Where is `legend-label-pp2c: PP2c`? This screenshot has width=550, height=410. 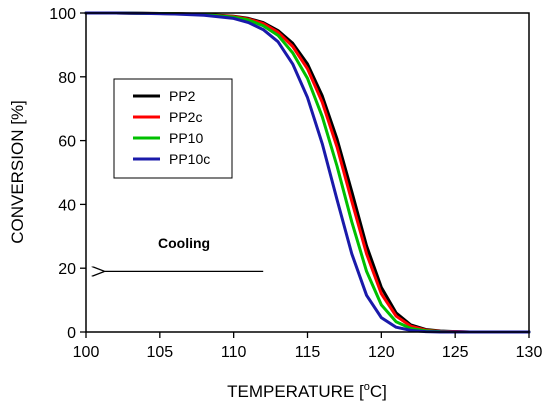 legend-label-pp2c: PP2c is located at coordinates (185, 117).